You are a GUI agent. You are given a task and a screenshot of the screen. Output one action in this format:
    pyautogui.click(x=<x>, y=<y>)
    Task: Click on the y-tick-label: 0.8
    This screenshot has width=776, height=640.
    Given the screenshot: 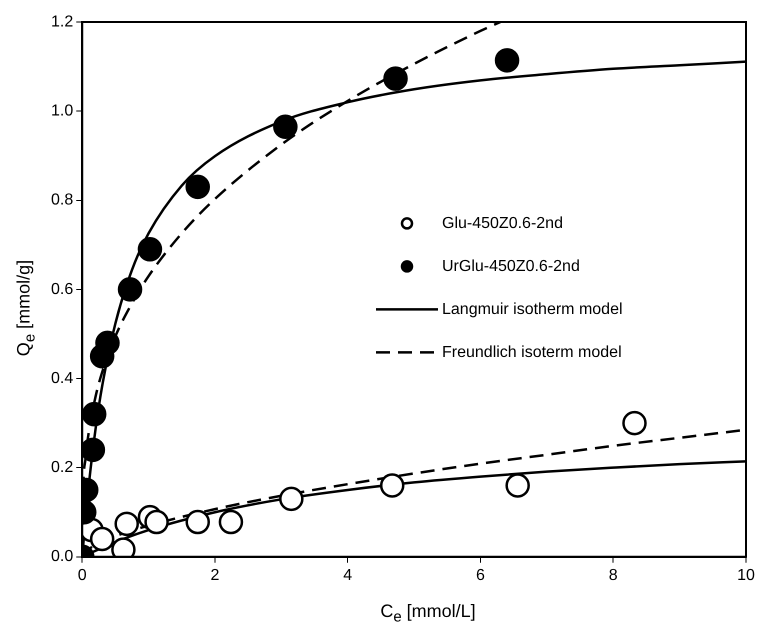 What is the action you would take?
    pyautogui.click(x=62, y=200)
    